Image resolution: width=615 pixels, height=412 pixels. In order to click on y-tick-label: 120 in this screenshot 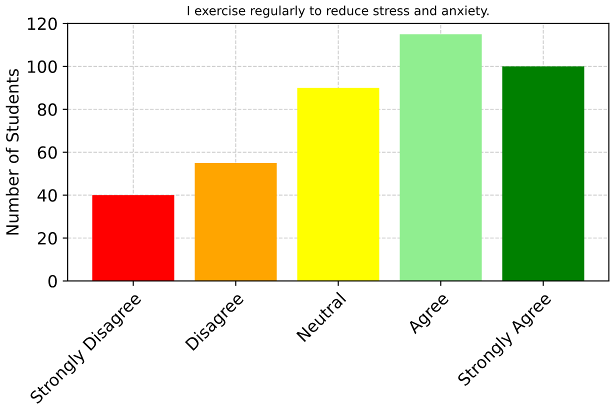, I will do `click(42, 23)`.